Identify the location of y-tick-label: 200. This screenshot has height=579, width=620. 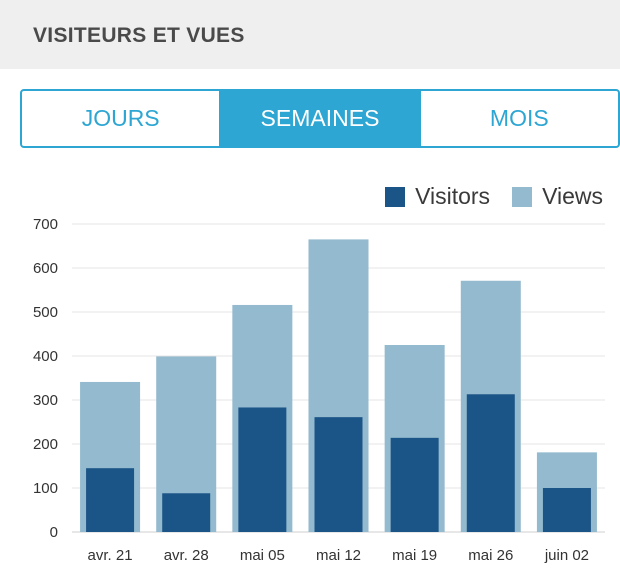
(45, 444).